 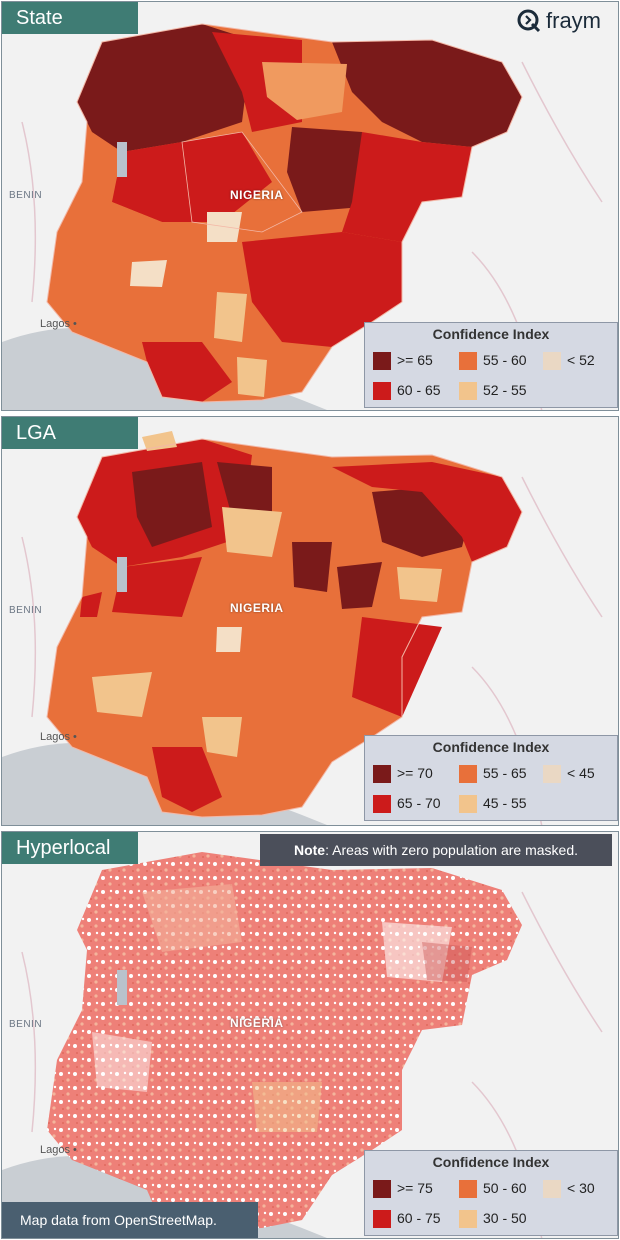 What do you see at coordinates (415, 360) in the screenshot?
I see `legend-label: >= 65` at bounding box center [415, 360].